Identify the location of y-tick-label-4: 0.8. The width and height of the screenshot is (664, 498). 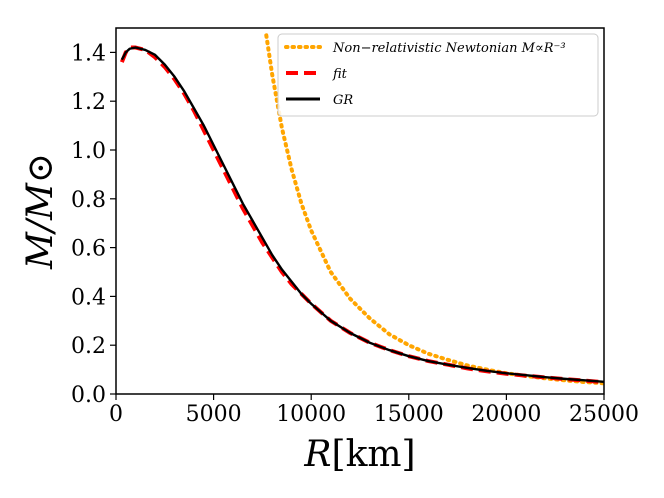
(88, 200).